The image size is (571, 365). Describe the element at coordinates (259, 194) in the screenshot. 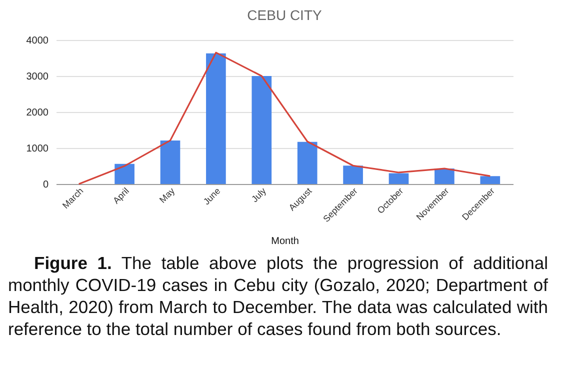

I see `x-tick-label: July` at that location.